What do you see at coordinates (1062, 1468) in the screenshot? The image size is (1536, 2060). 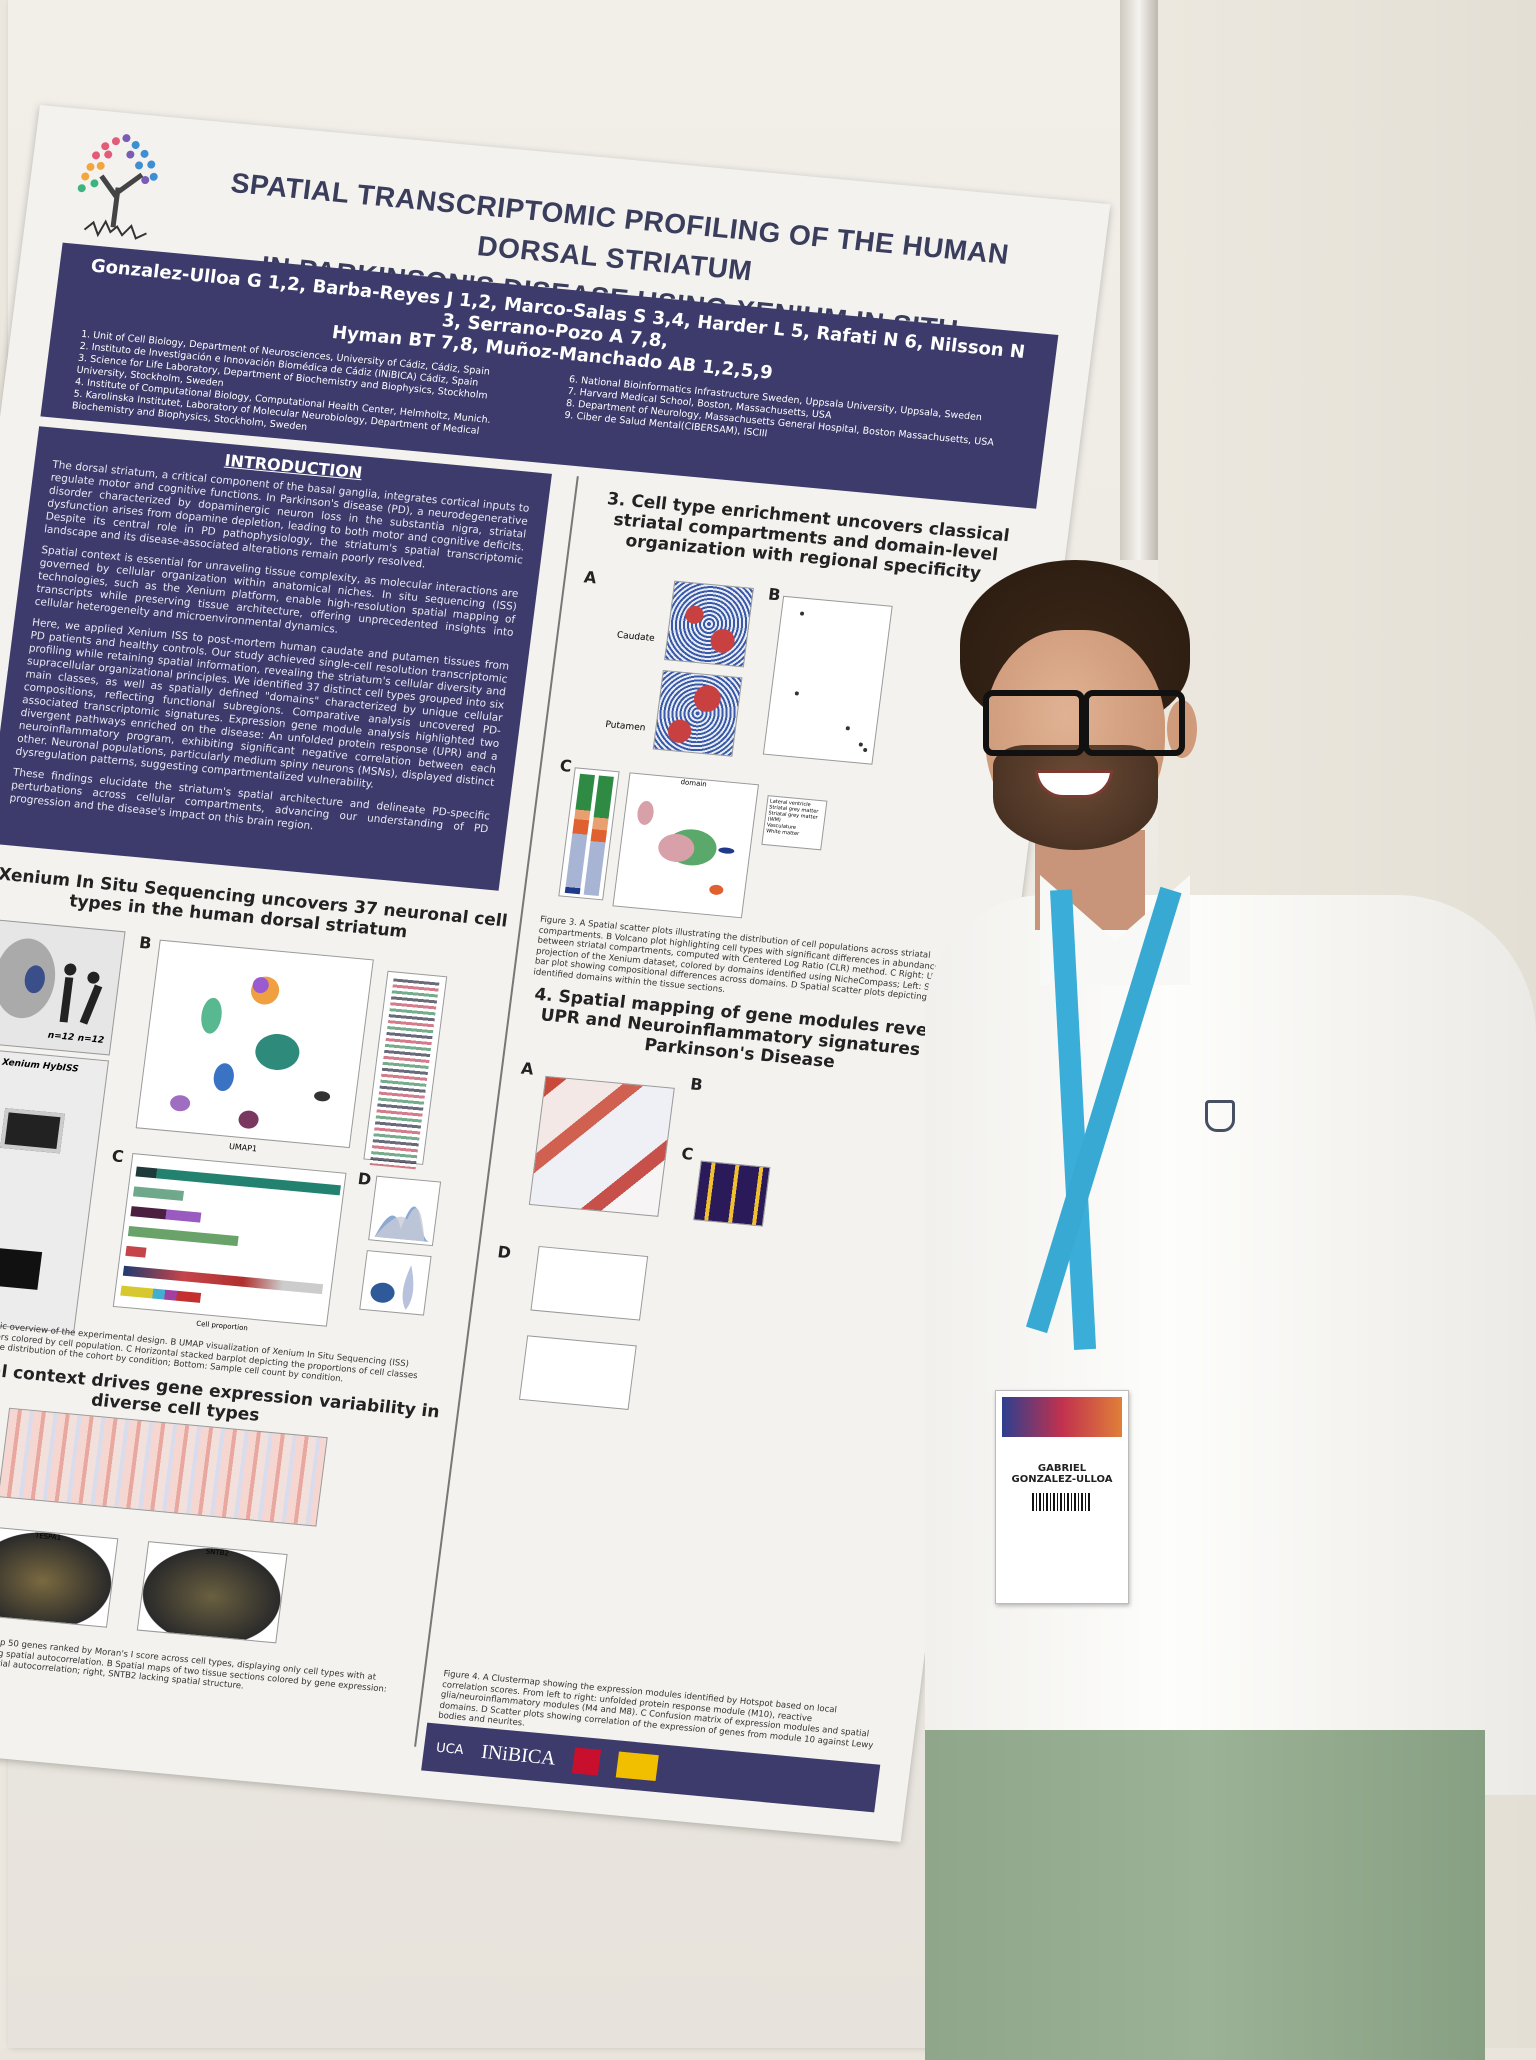 I see `badge-first-name: GABRIEL` at bounding box center [1062, 1468].